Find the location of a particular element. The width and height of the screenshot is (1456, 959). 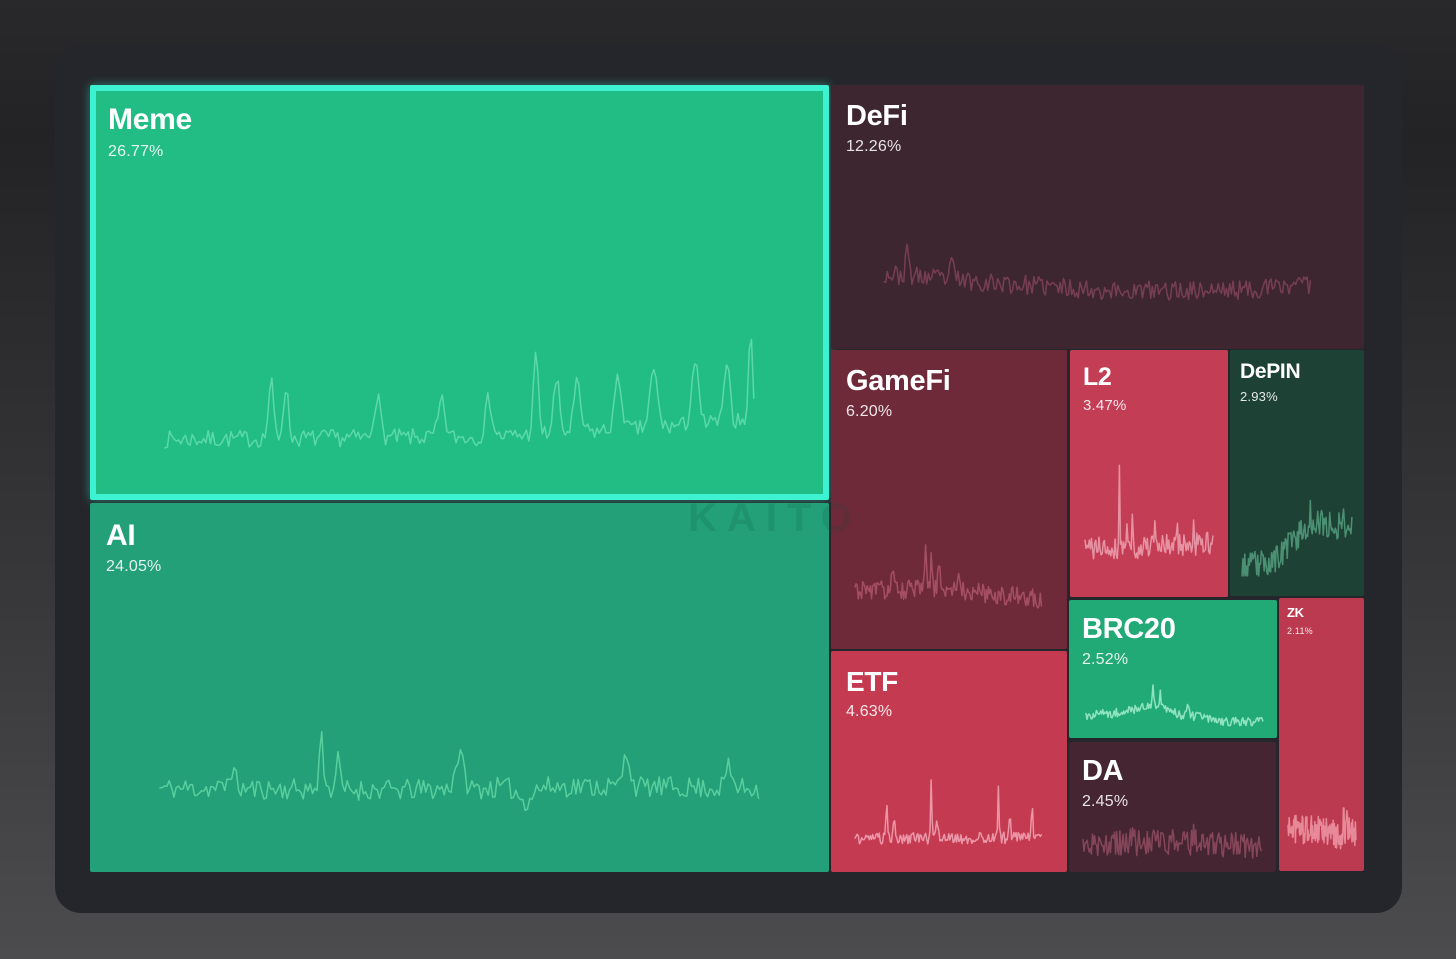

tile-sector-percent: 4.63% is located at coordinates (869, 712).